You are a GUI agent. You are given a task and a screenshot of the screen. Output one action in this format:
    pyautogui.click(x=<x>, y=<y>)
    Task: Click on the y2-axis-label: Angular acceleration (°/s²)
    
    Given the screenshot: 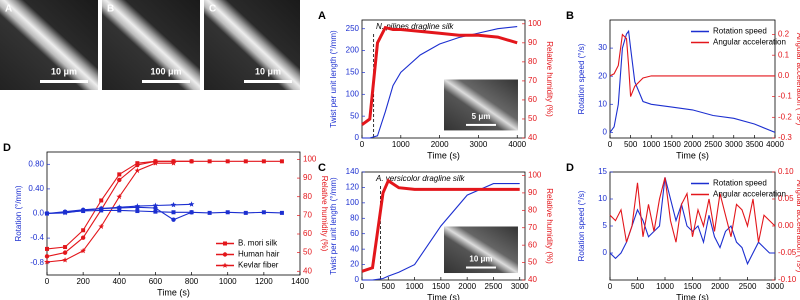 What is the action you would take?
    pyautogui.click(x=797, y=79)
    